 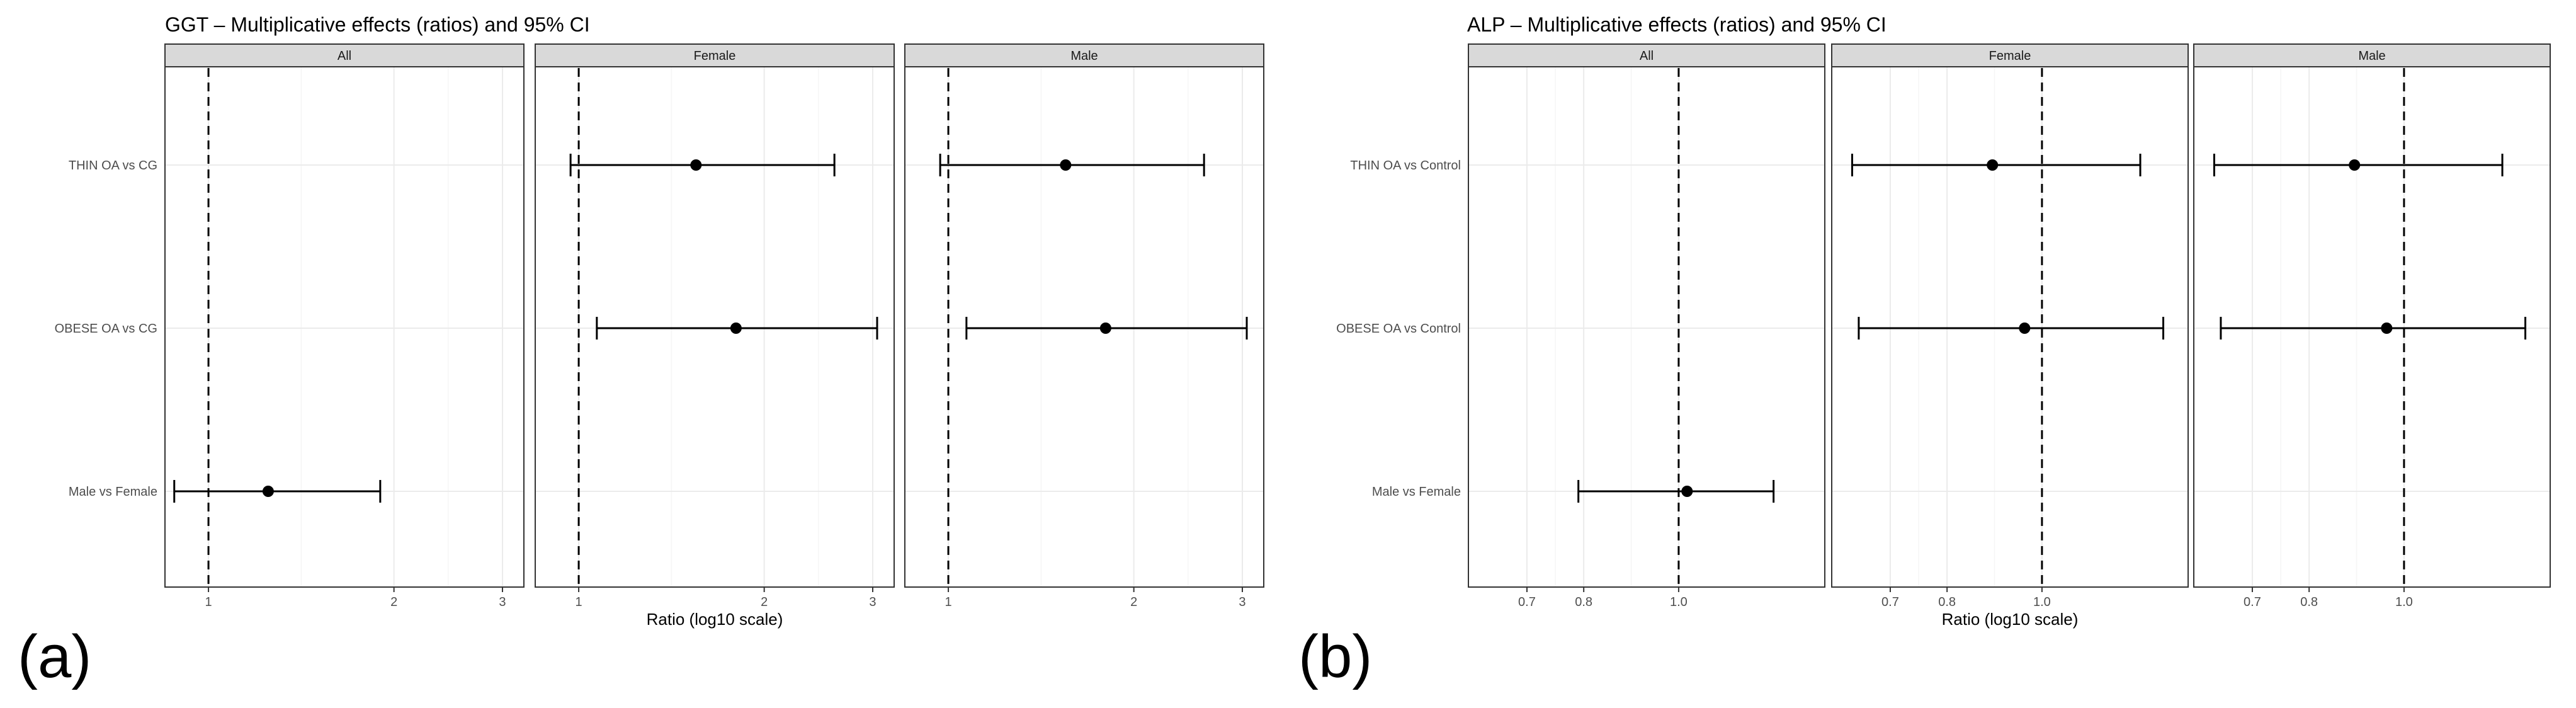 What do you see at coordinates (1335, 656) in the screenshot?
I see `panel-tag: (b)` at bounding box center [1335, 656].